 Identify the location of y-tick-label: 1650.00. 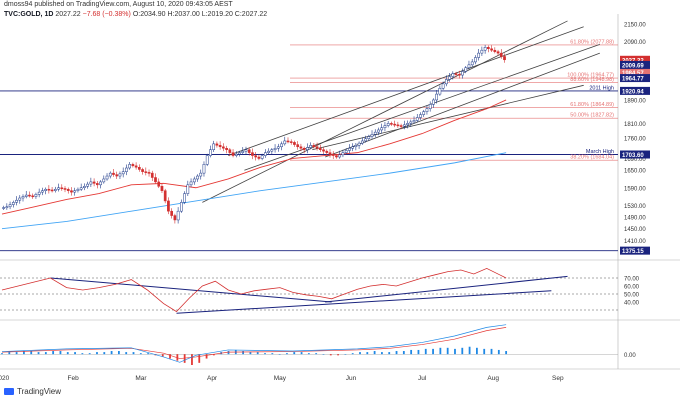
(635, 172).